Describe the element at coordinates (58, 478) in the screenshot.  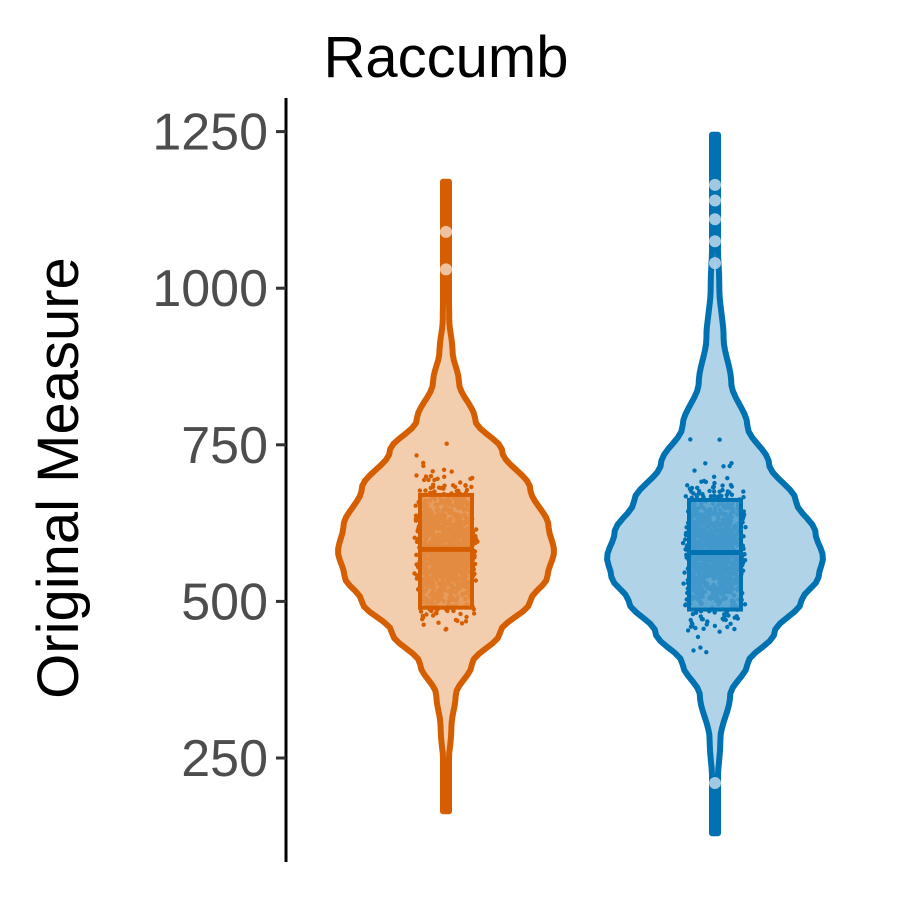
I see `y-axis-label: Original Measure` at that location.